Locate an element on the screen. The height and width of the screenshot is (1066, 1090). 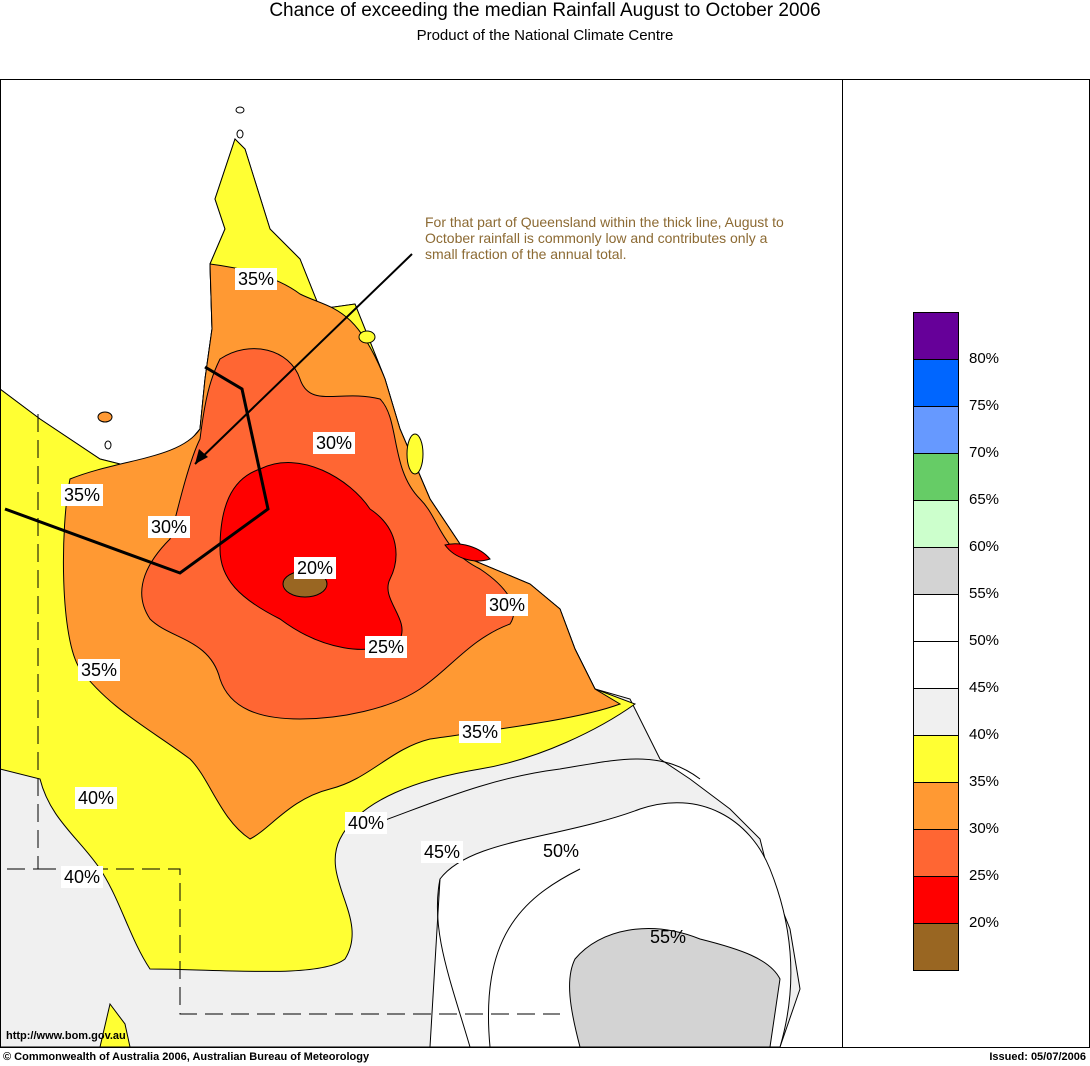
contour-label: 45% is located at coordinates (442, 852).